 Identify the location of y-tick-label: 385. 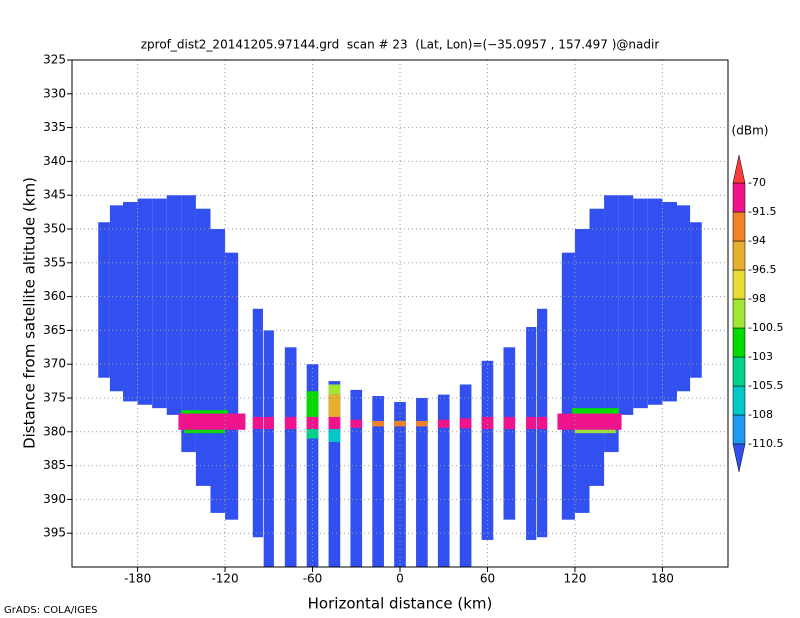
(54, 465).